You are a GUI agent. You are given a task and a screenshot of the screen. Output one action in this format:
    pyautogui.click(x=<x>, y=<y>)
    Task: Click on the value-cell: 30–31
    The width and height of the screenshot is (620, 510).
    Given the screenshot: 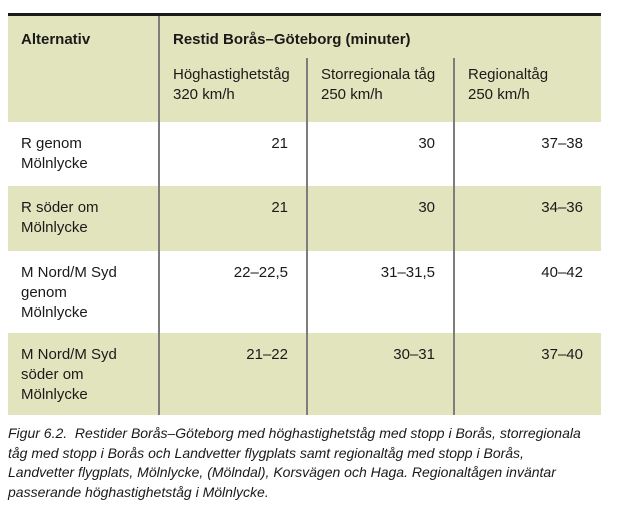 What is the action you would take?
    pyautogui.click(x=379, y=374)
    